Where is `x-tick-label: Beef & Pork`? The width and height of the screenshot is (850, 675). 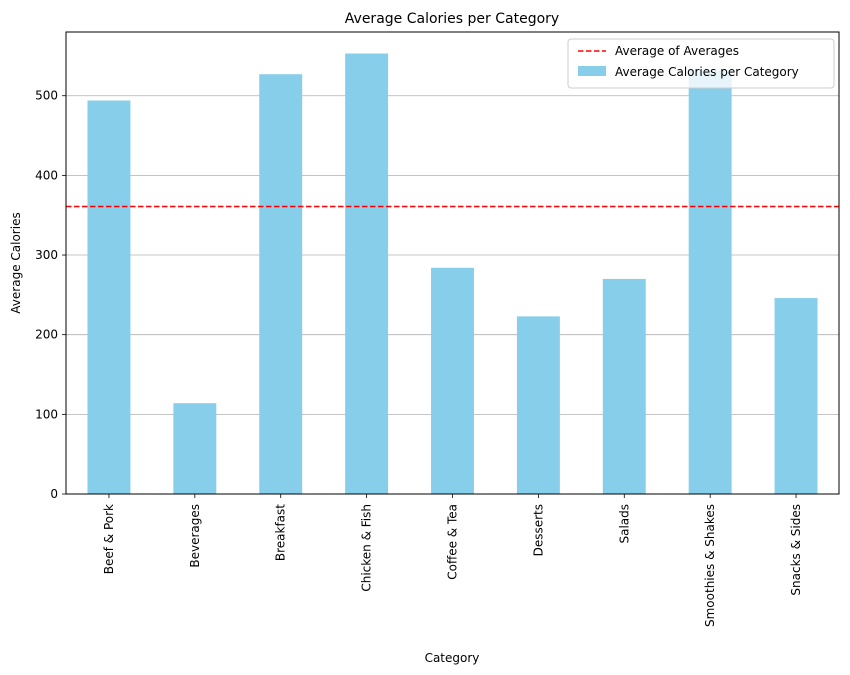 x-tick-label: Beef & Pork is located at coordinates (109, 539).